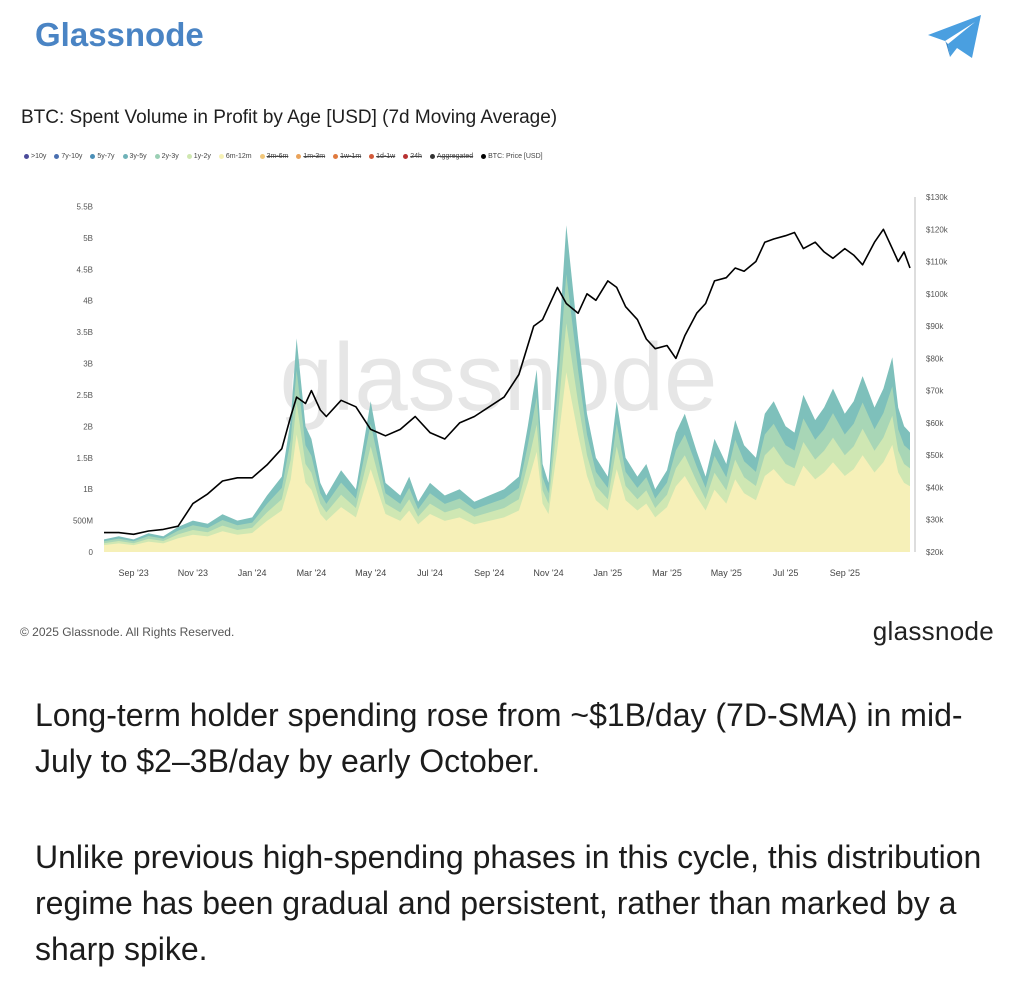 The height and width of the screenshot is (989, 1016). Describe the element at coordinates (119, 34) in the screenshot. I see `channel-name: Glassnode` at that location.